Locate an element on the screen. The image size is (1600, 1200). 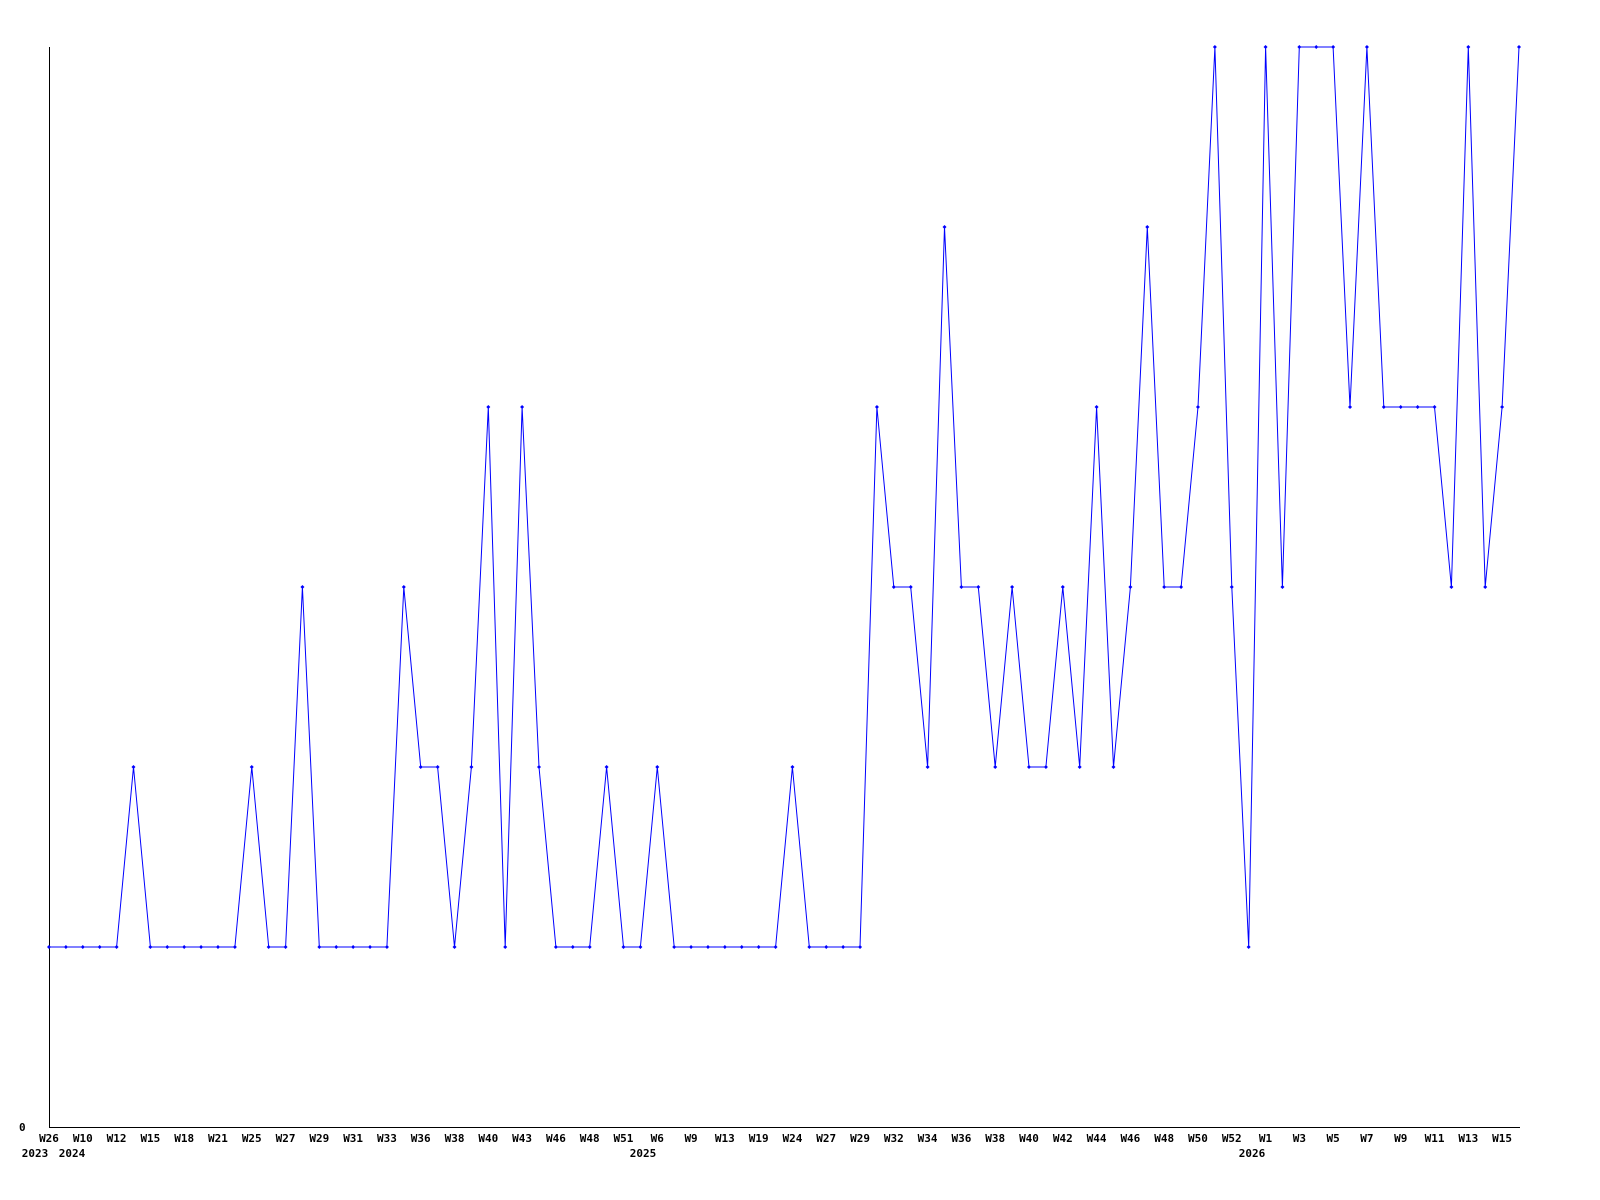
x-tick-label: W12 is located at coordinates (117, 1138).